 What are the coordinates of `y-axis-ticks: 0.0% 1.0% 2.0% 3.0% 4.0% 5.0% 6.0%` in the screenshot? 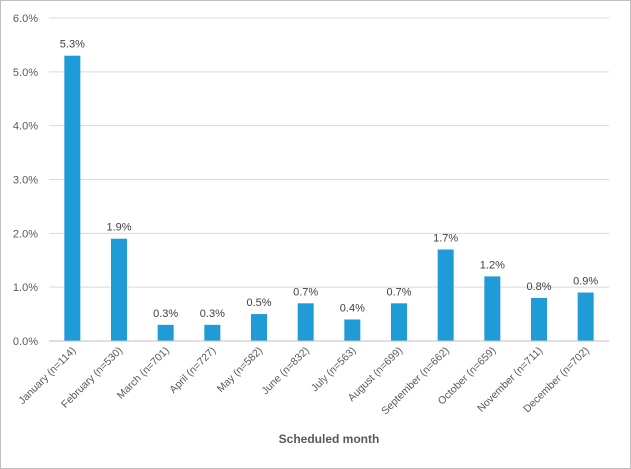 It's located at (25, 180).